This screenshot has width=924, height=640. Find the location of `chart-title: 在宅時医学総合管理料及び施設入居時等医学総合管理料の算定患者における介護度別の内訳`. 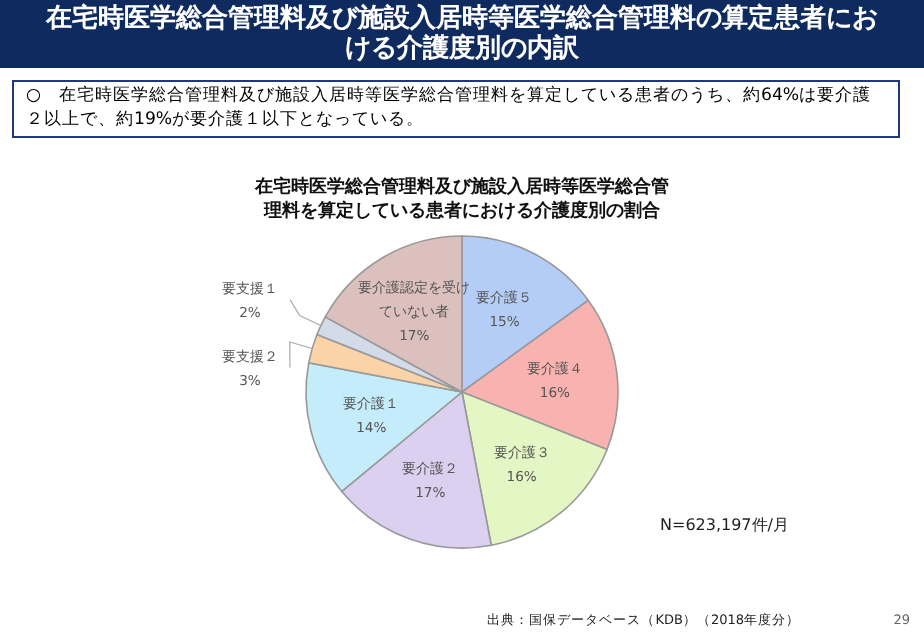

chart-title: 在宅時医学総合管理料及び施設入居時等医学総合管理料の算定患者における介護度別の内訳 is located at coordinates (462, 34).